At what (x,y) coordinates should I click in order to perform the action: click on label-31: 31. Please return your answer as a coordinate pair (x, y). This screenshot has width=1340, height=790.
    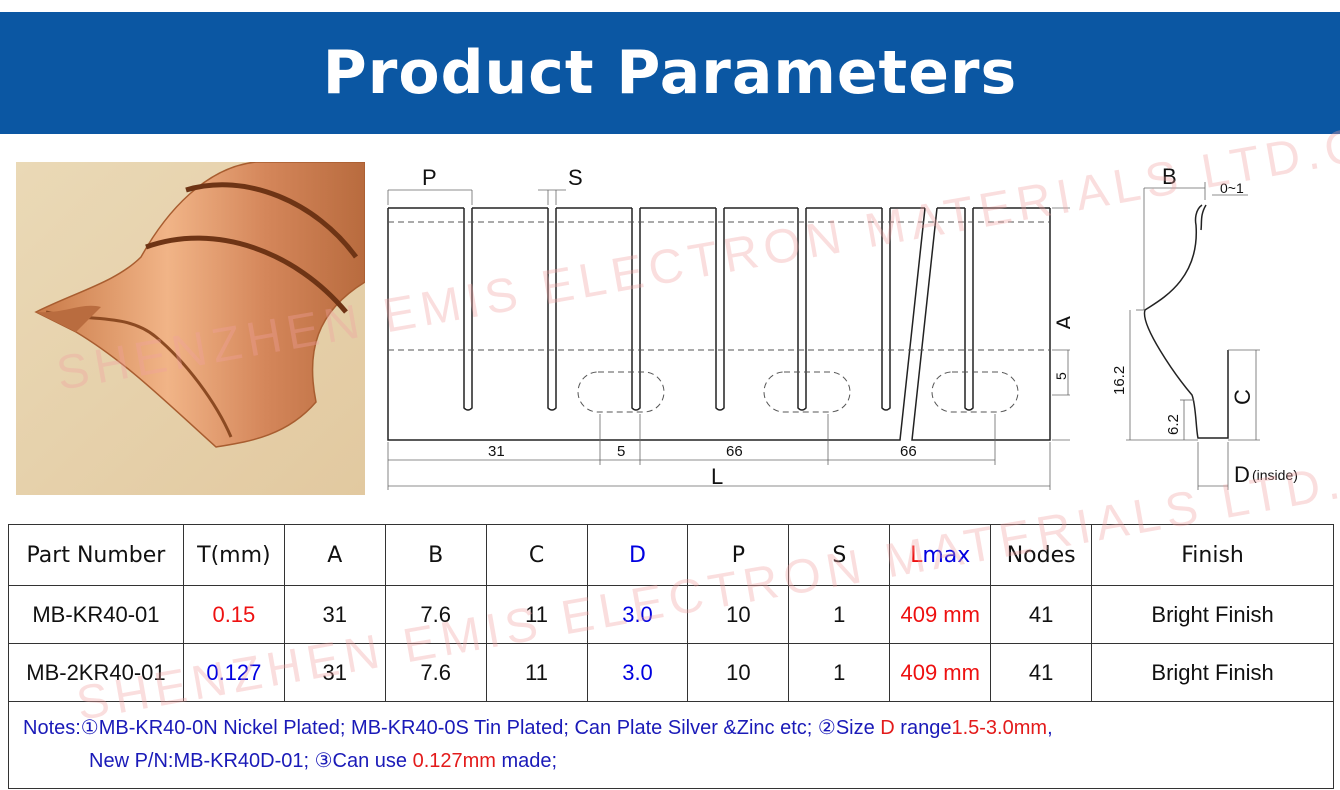
    Looking at the image, I should click on (496, 451).